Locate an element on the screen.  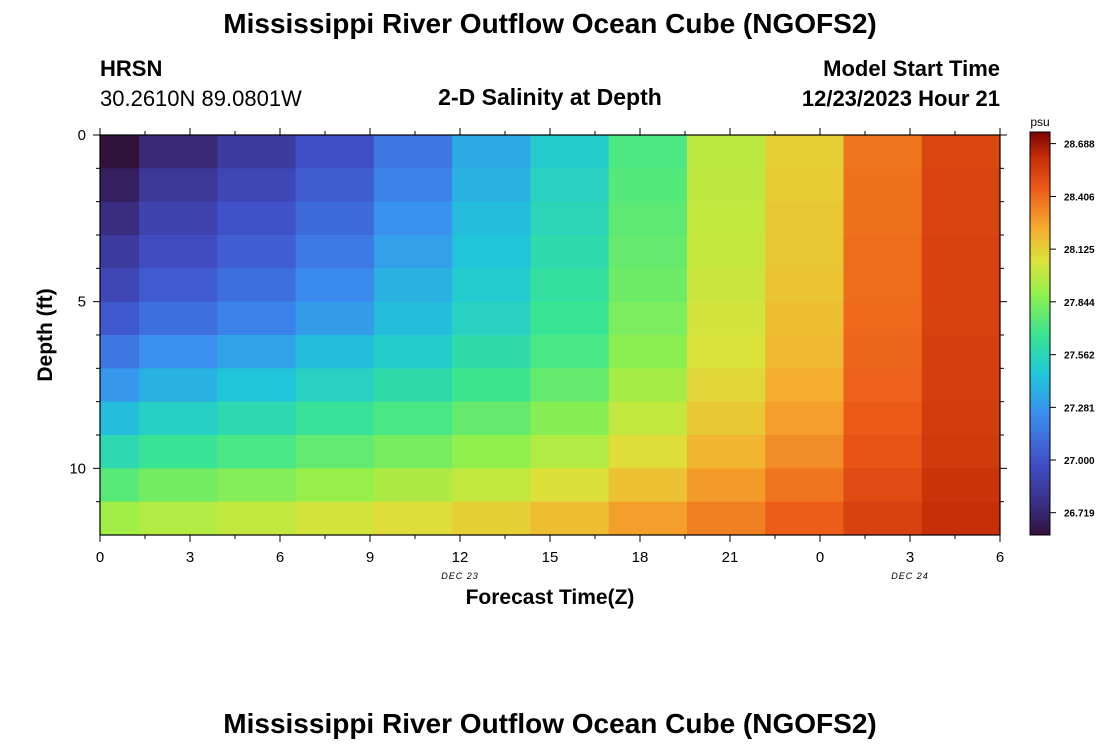
colorbar-tick-label: 27.844 is located at coordinates (1079, 303).